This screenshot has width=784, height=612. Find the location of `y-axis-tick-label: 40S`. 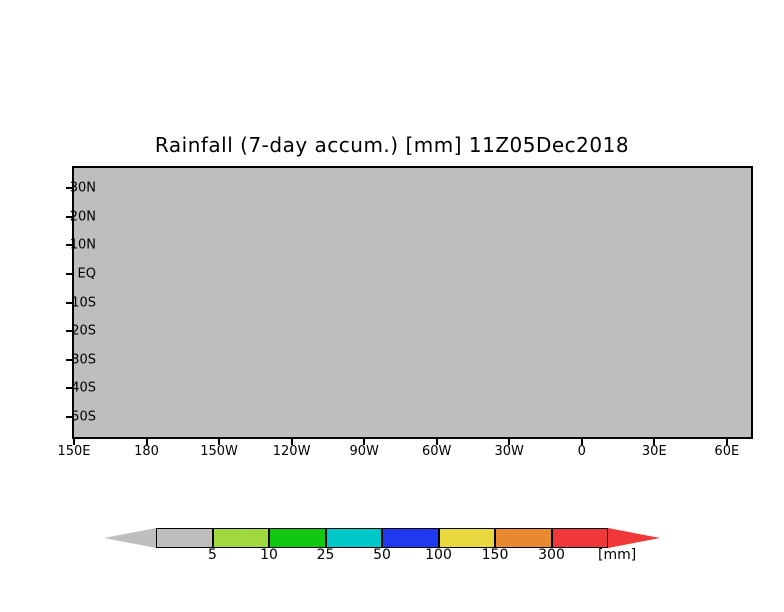

y-axis-tick-label: 40S is located at coordinates (83, 388).